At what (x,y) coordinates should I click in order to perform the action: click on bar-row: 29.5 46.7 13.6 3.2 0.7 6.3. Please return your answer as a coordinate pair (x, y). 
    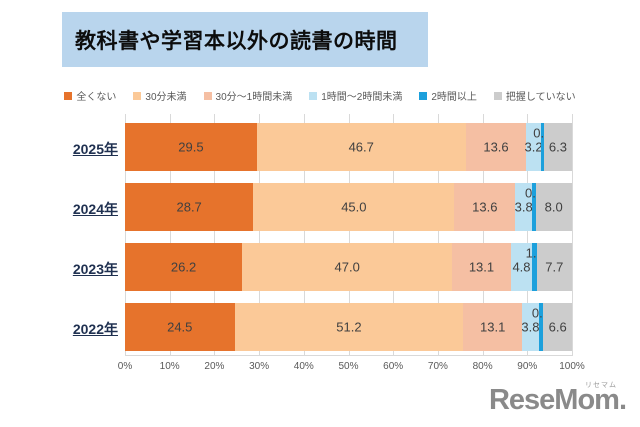
    Looking at the image, I should click on (348, 147).